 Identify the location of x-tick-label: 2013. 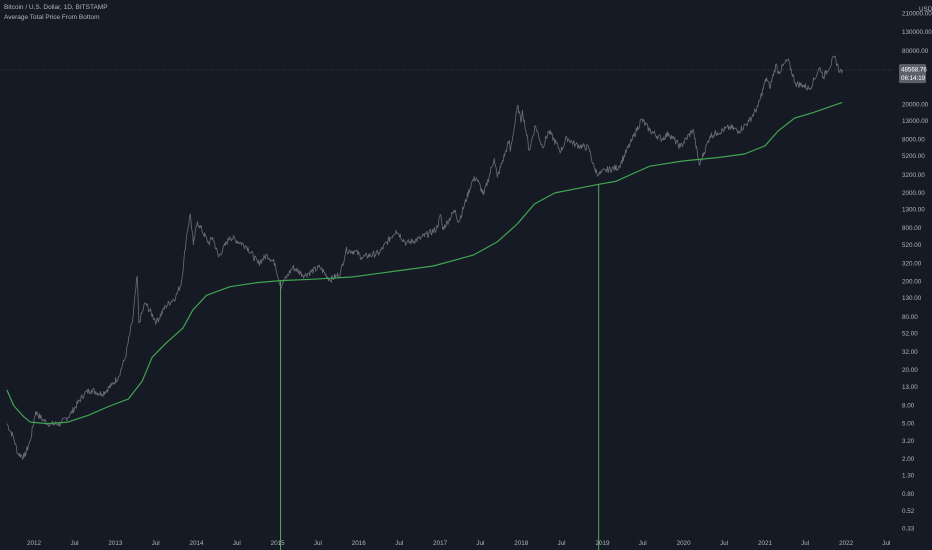
(115, 543).